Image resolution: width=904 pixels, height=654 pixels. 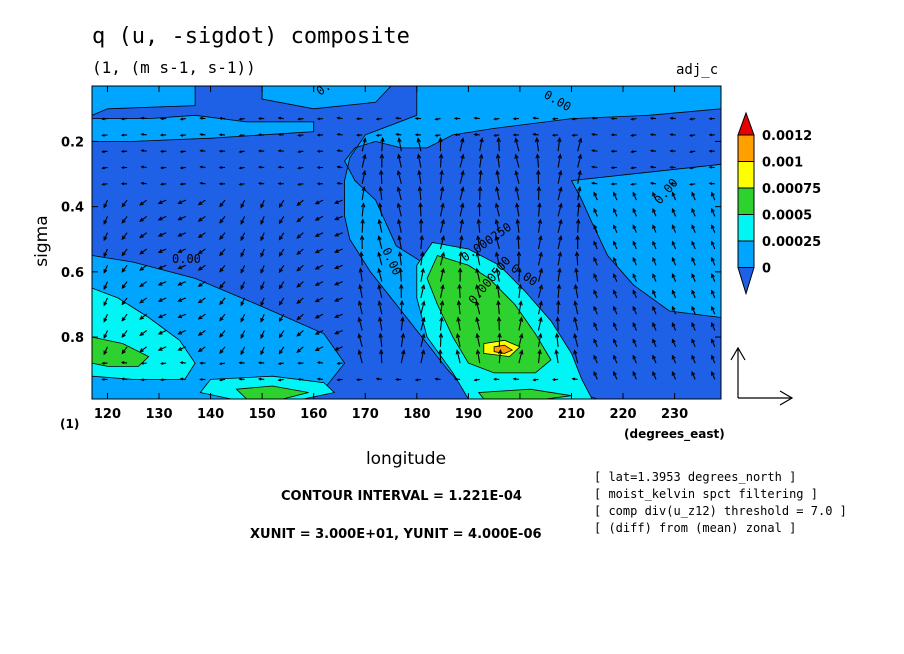 I want to click on chart-subtitle: (1, (m s-1, s-1)), so click(x=174, y=67).